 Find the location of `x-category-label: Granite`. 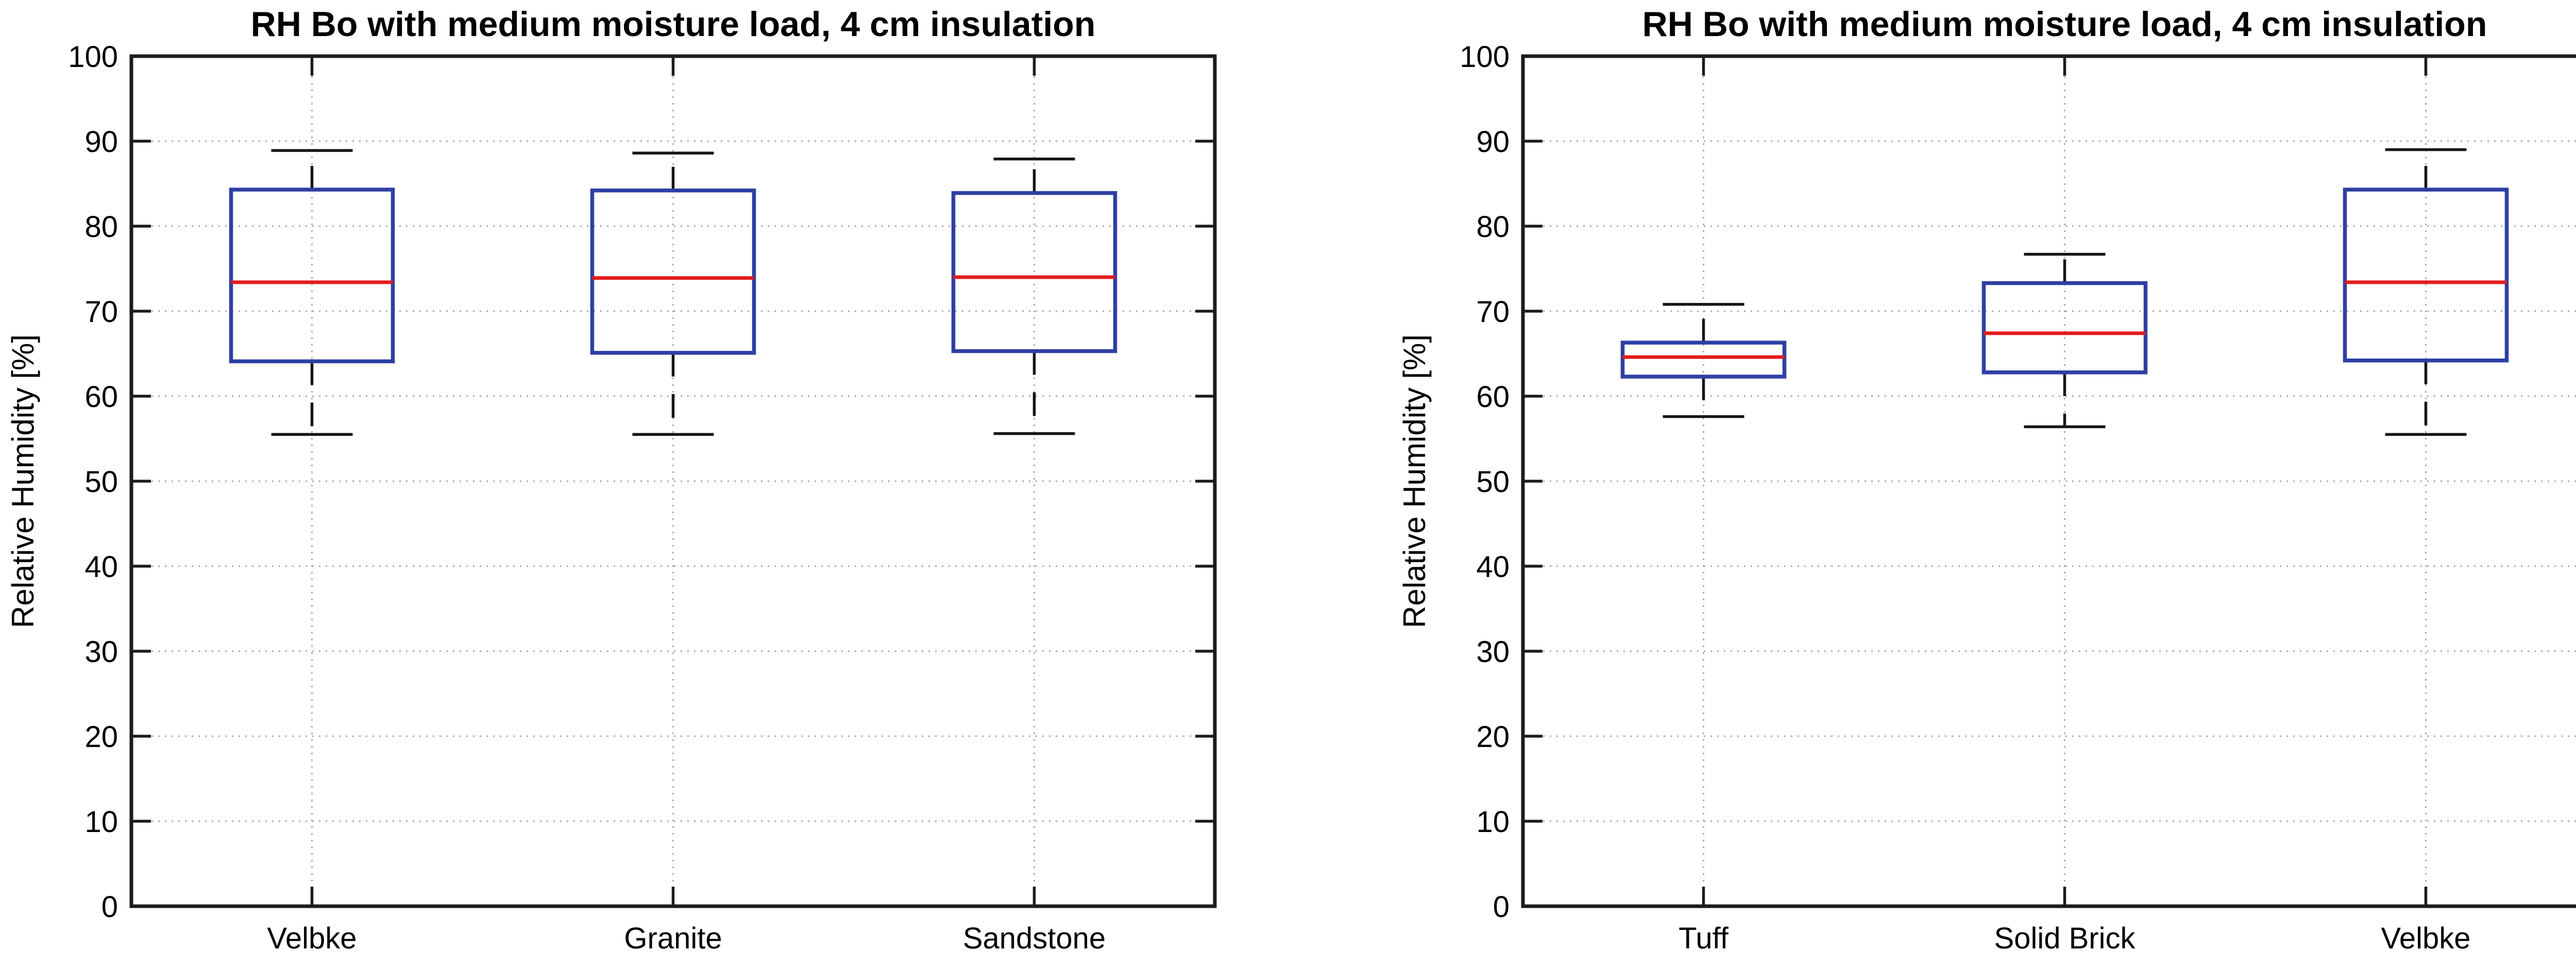

x-category-label: Granite is located at coordinates (673, 938).